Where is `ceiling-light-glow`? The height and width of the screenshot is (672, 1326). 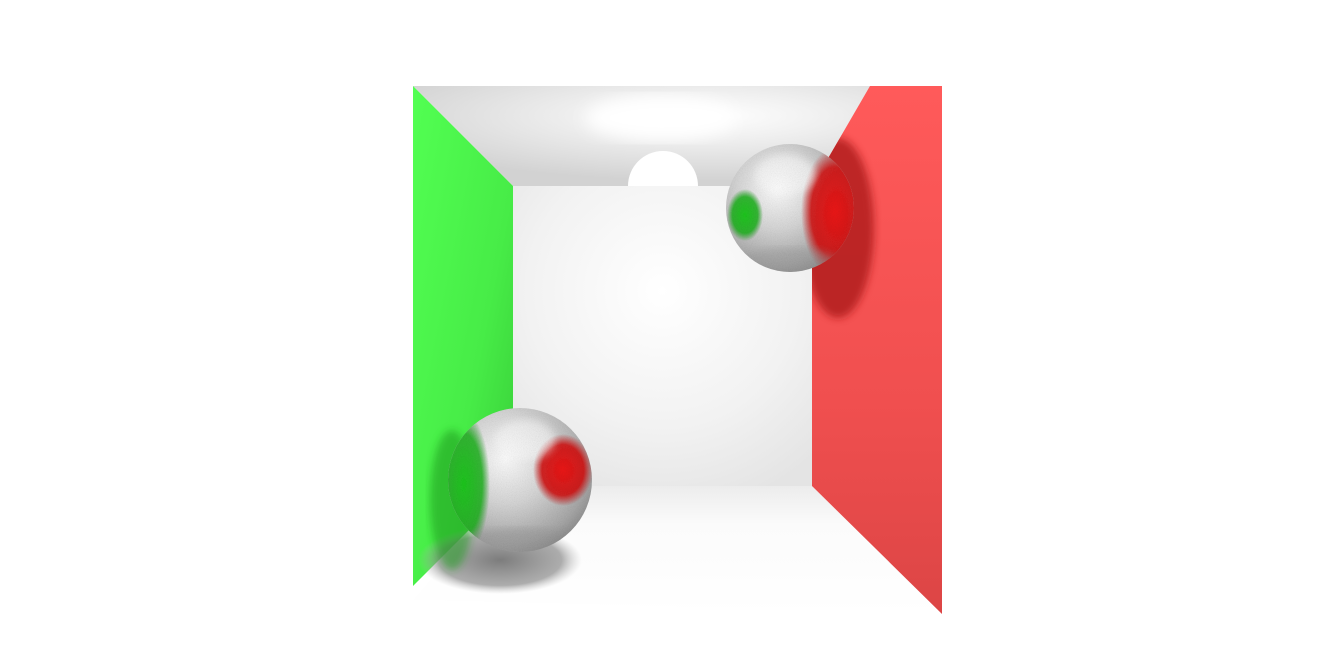
ceiling-light-glow is located at coordinates (660, 118).